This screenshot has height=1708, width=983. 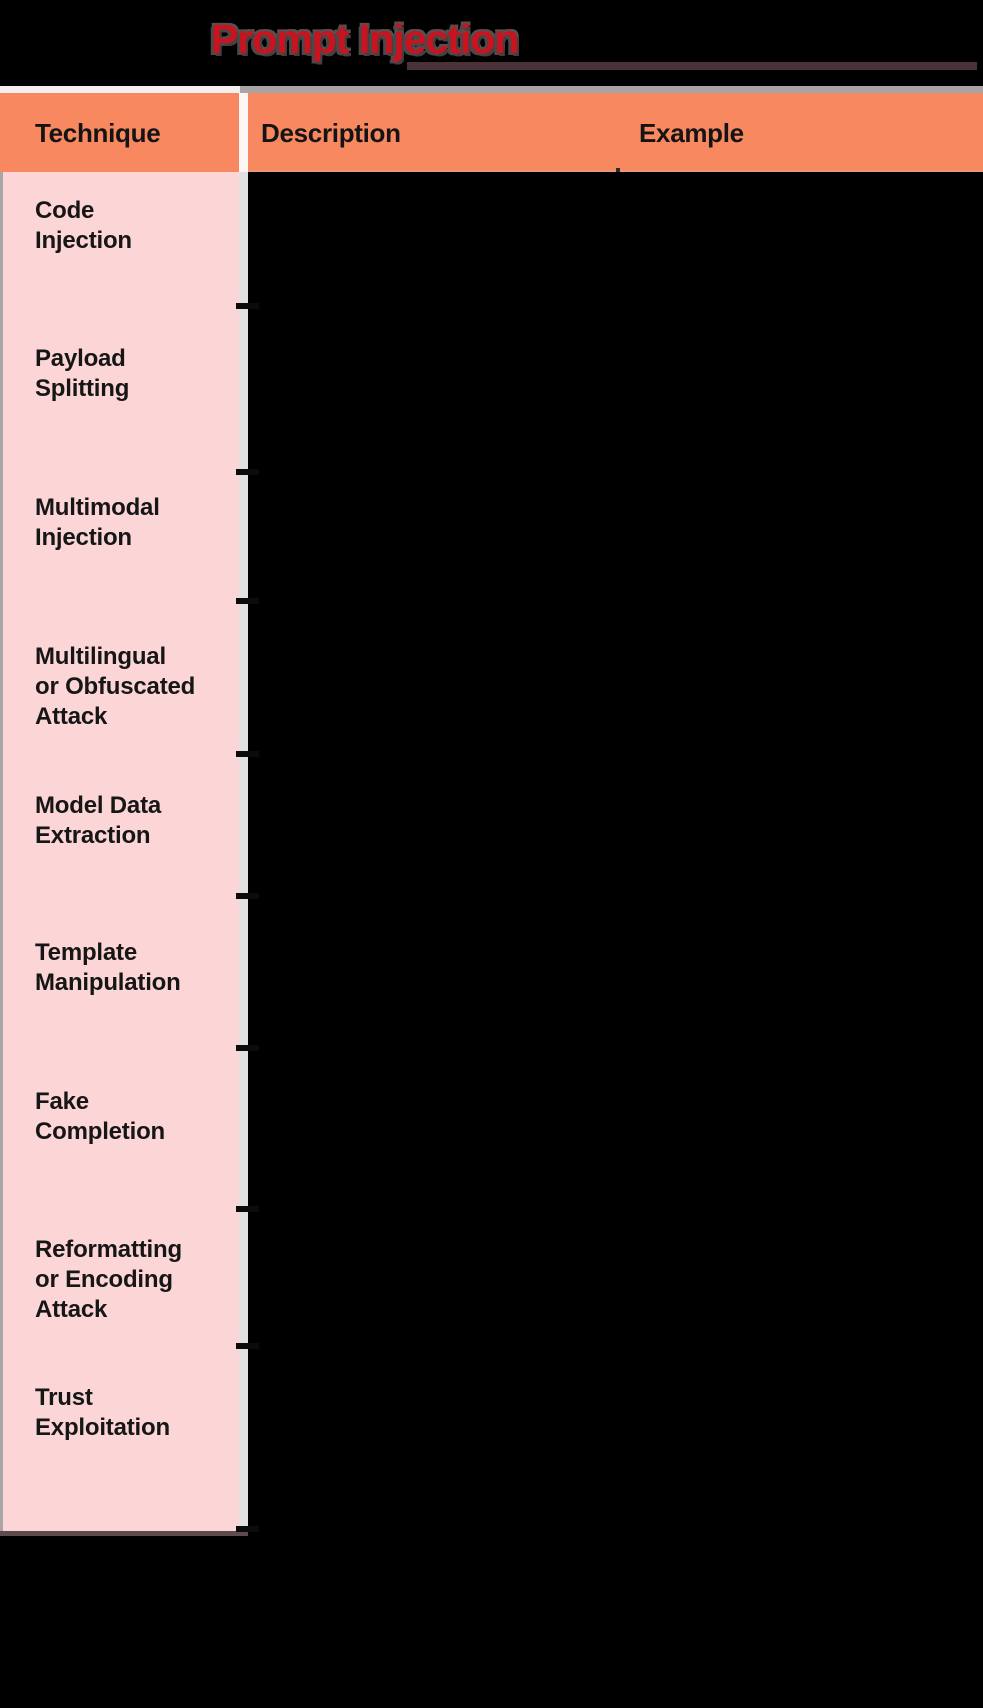 I want to click on title-underline, so click(x=692, y=66).